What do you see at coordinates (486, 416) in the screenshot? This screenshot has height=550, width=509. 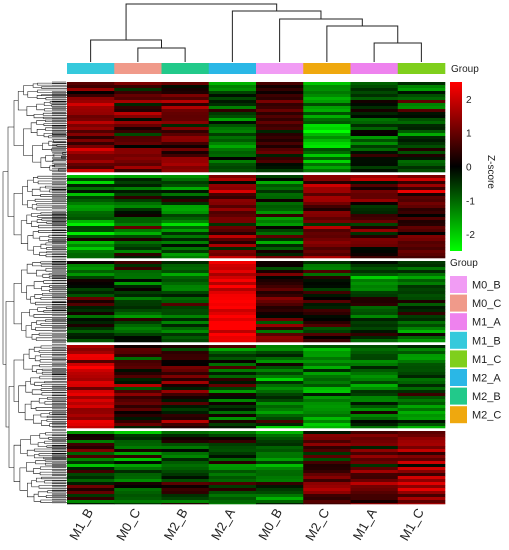 I see `legend-label-m2-c: M2_C` at bounding box center [486, 416].